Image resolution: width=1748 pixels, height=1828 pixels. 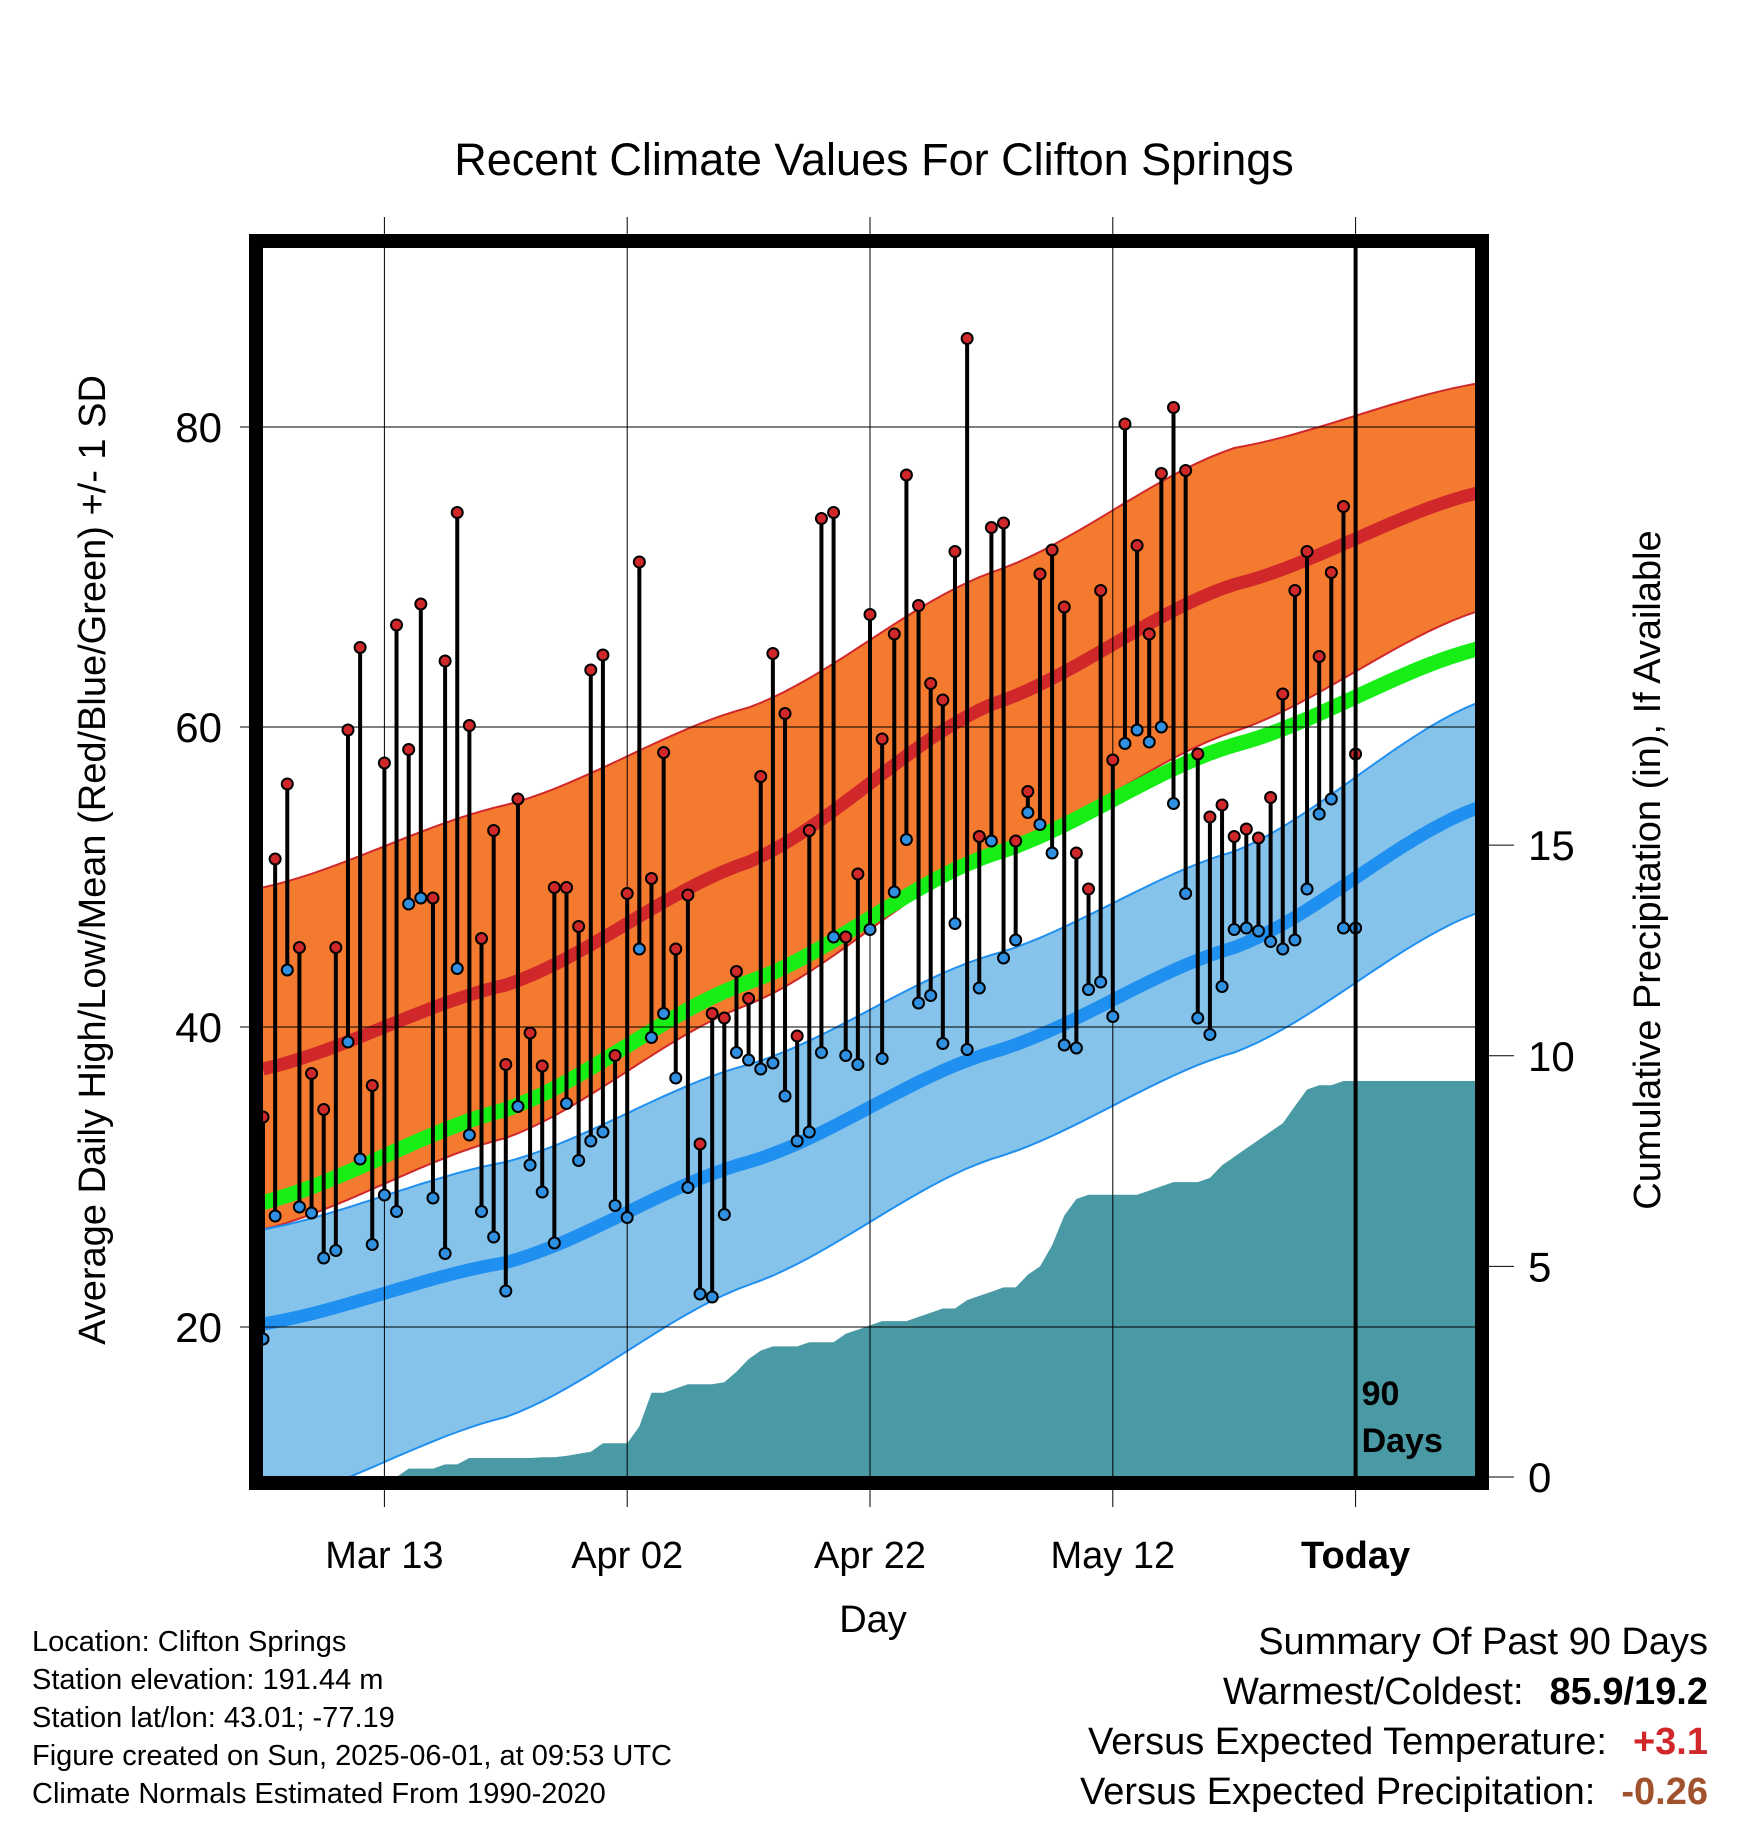 What do you see at coordinates (1381, 1394) in the screenshot?
I see `today-days-number: 90` at bounding box center [1381, 1394].